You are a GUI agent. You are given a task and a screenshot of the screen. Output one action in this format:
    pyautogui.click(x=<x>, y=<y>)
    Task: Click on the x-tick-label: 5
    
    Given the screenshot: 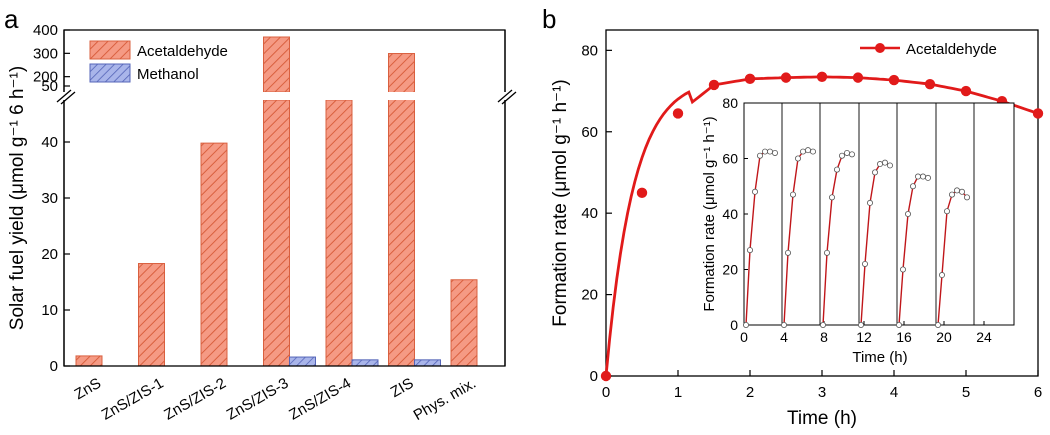 What is the action you would take?
    pyautogui.click(x=966, y=392)
    